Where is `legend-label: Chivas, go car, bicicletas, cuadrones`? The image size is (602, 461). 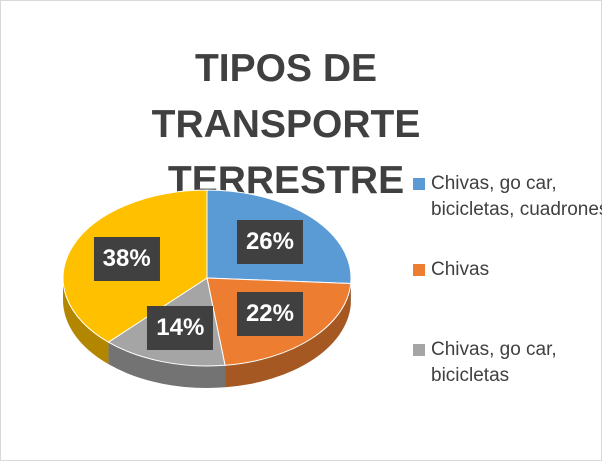
legend-label: Chivas, go car, bicicletas, cuadrones is located at coordinates (516, 196).